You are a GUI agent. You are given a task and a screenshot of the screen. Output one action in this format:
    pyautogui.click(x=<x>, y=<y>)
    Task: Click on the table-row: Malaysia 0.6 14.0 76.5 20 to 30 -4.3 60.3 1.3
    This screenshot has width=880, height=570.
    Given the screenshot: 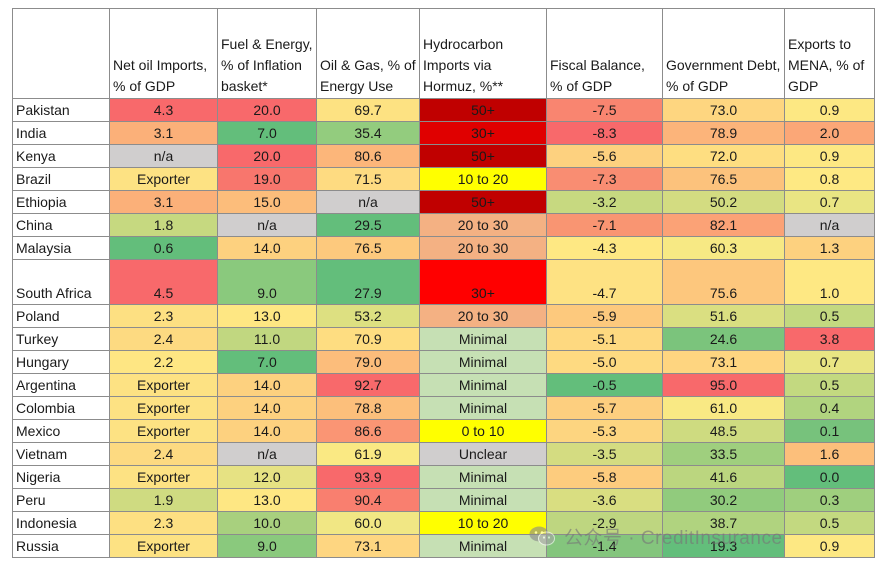 What is the action you would take?
    pyautogui.click(x=443, y=248)
    